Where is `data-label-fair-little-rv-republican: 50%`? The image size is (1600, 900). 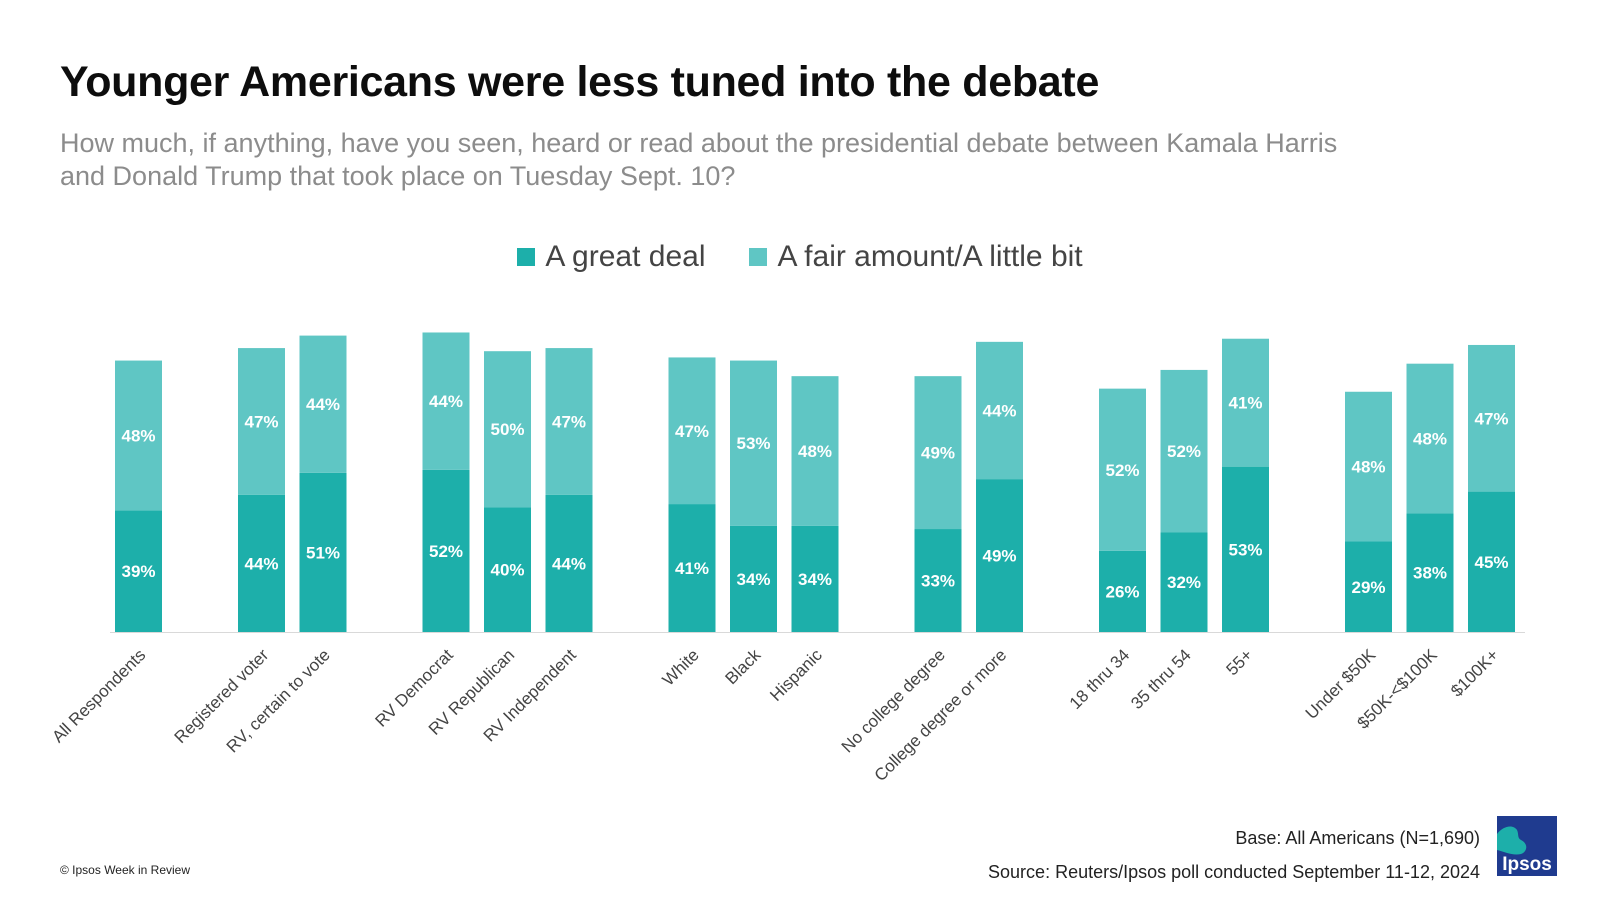 data-label-fair-little-rv-republican: 50% is located at coordinates (507, 429).